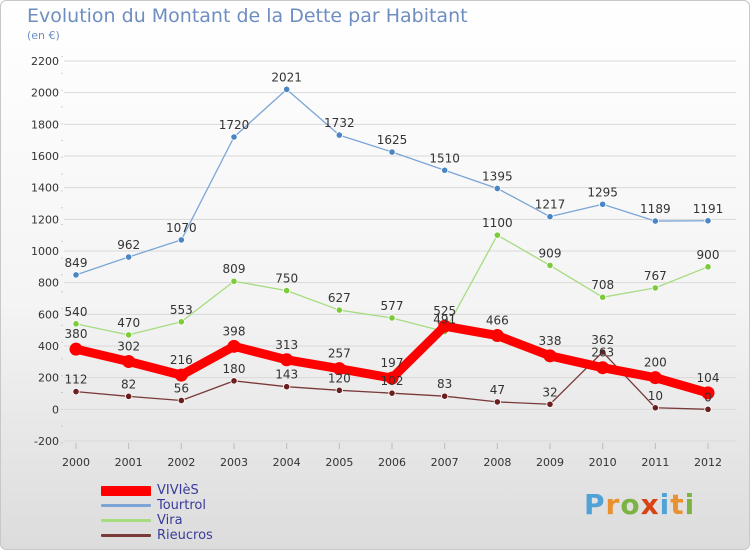 The height and width of the screenshot is (550, 750). I want to click on data-label-tourtrol: 1395, so click(497, 176).